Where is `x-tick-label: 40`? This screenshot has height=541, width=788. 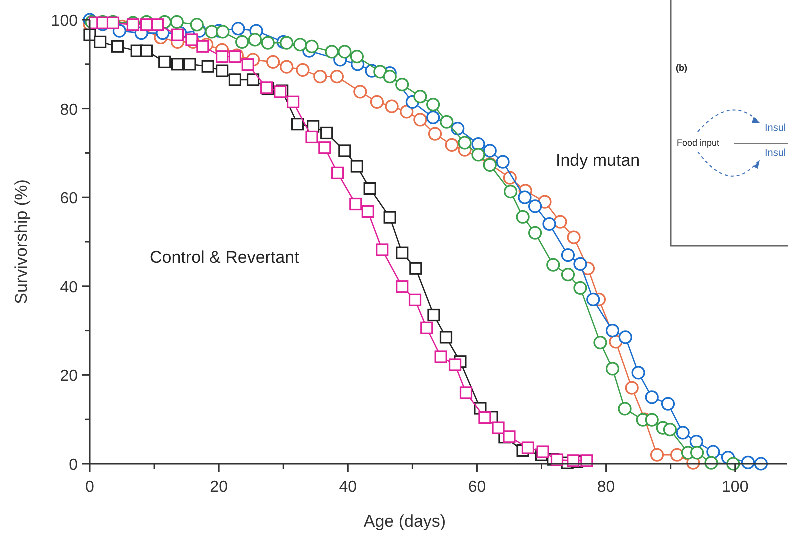 x-tick-label: 40 is located at coordinates (348, 487).